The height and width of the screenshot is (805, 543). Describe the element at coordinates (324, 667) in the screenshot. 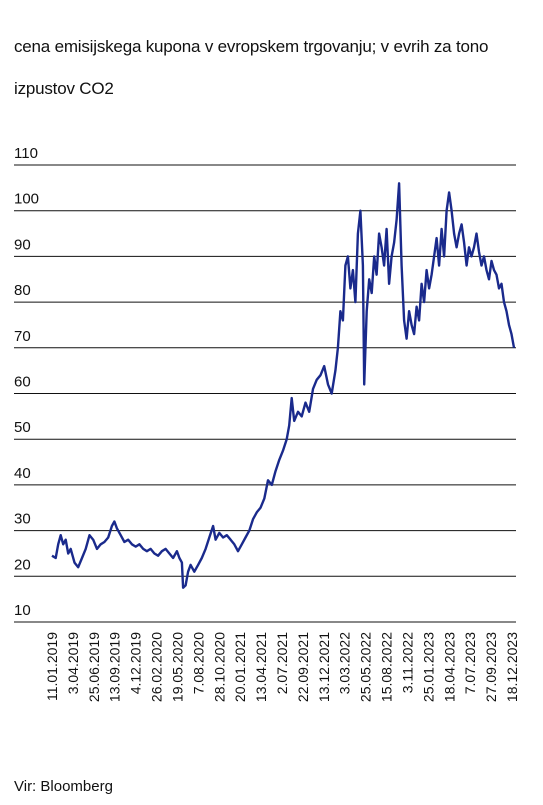

I see `x-tick-label: 13.12.2021` at that location.